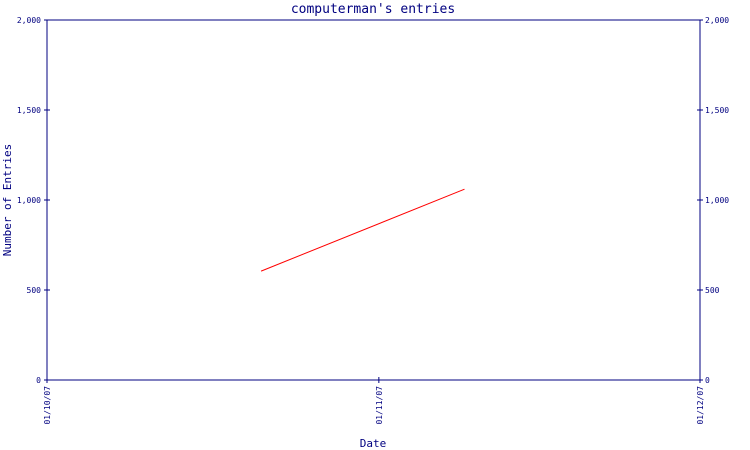 The width and height of the screenshot is (750, 450). What do you see at coordinates (29, 200) in the screenshot?
I see `y-tick-label-left: 1,000` at bounding box center [29, 200].